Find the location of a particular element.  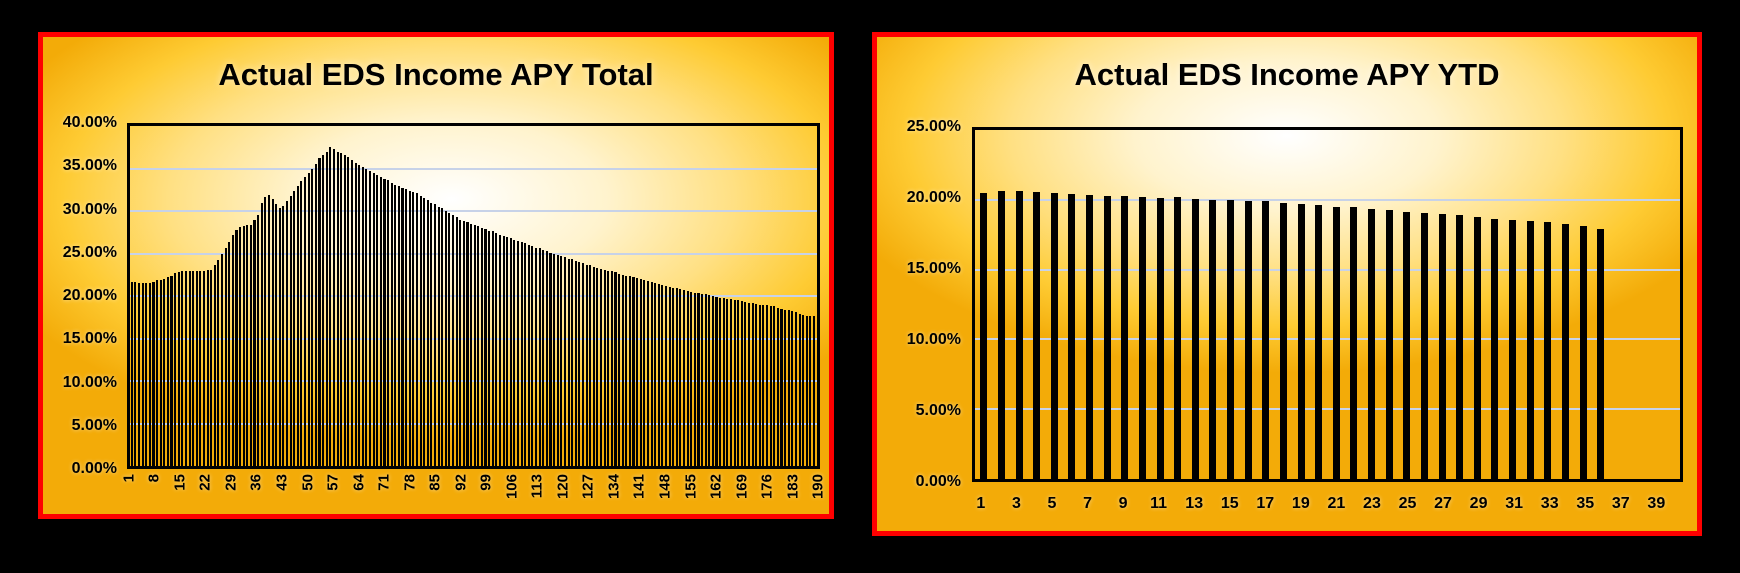

x-tick-label: 1 is located at coordinates (129, 478).